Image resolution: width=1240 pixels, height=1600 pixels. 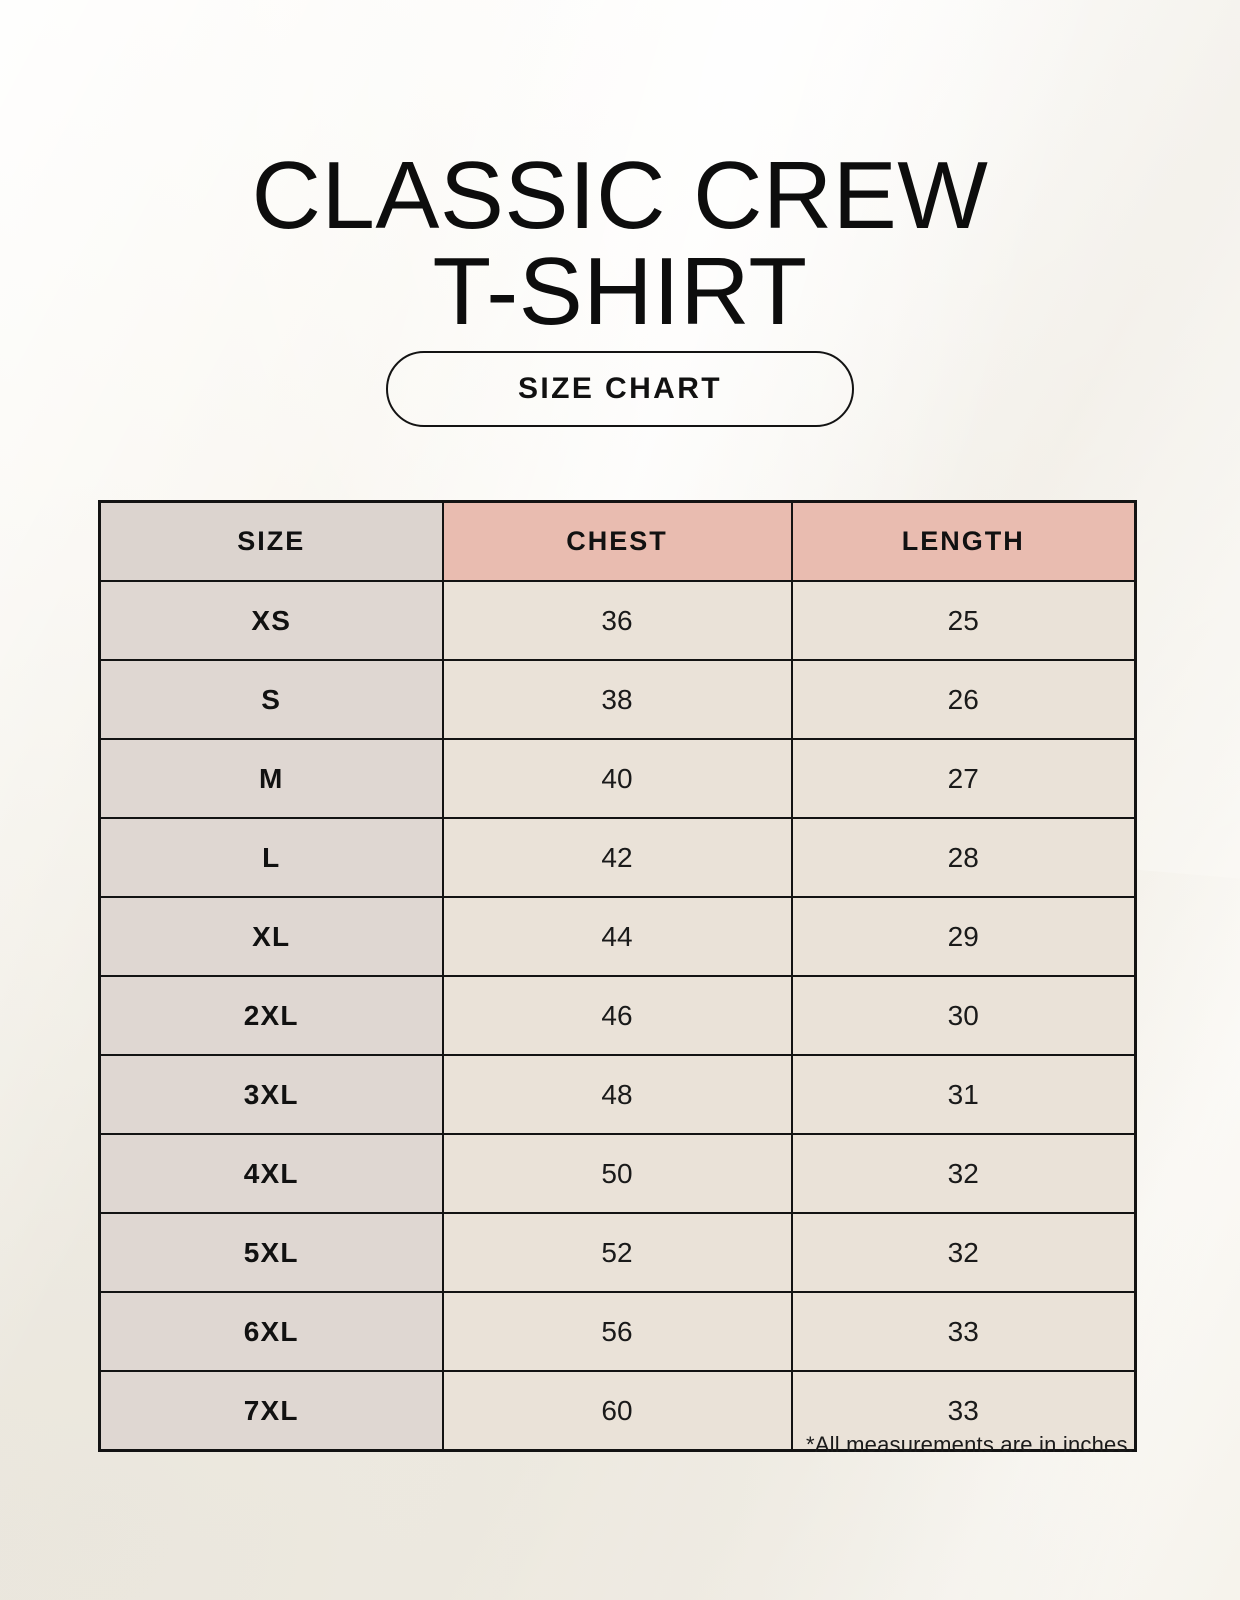 What do you see at coordinates (271, 541) in the screenshot?
I see `column-header-size: SIZE` at bounding box center [271, 541].